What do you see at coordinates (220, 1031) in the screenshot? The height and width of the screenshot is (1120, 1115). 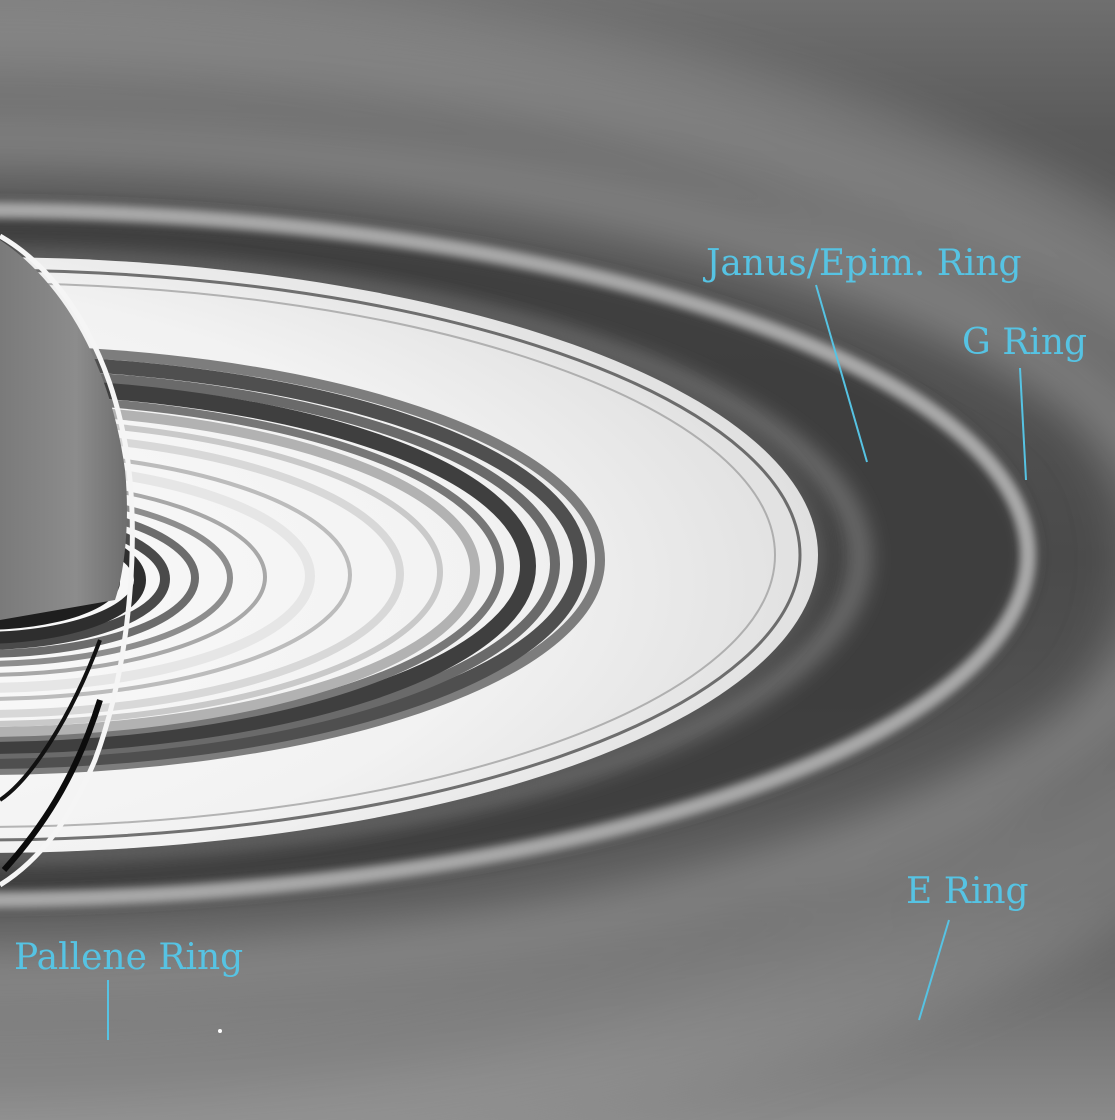 I see `bright-point` at bounding box center [220, 1031].